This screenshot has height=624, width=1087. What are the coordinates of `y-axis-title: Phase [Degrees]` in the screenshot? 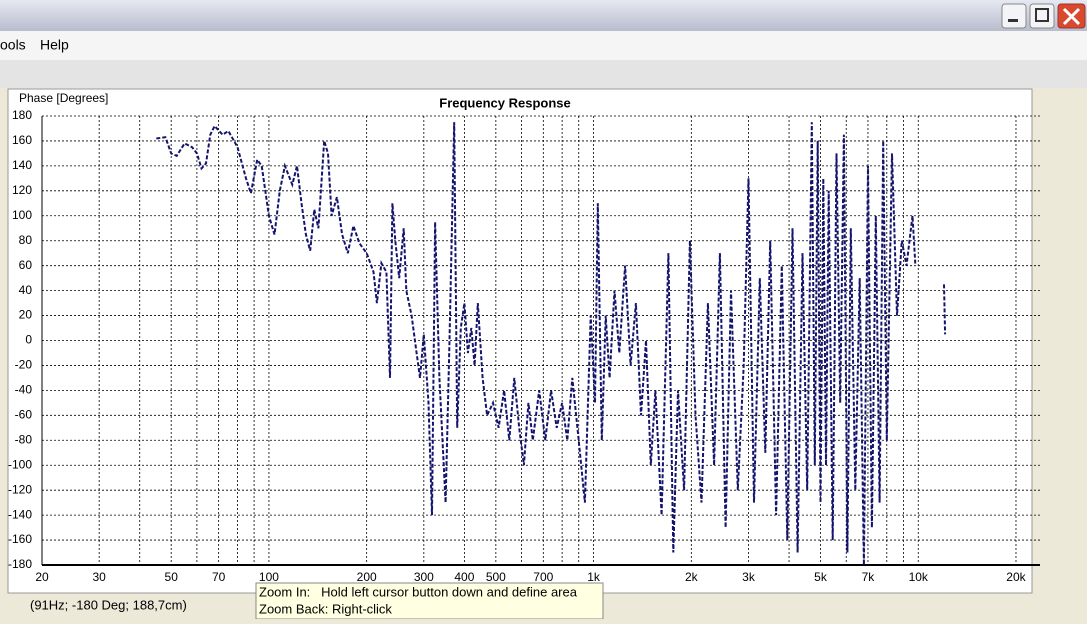 It's located at (63, 98).